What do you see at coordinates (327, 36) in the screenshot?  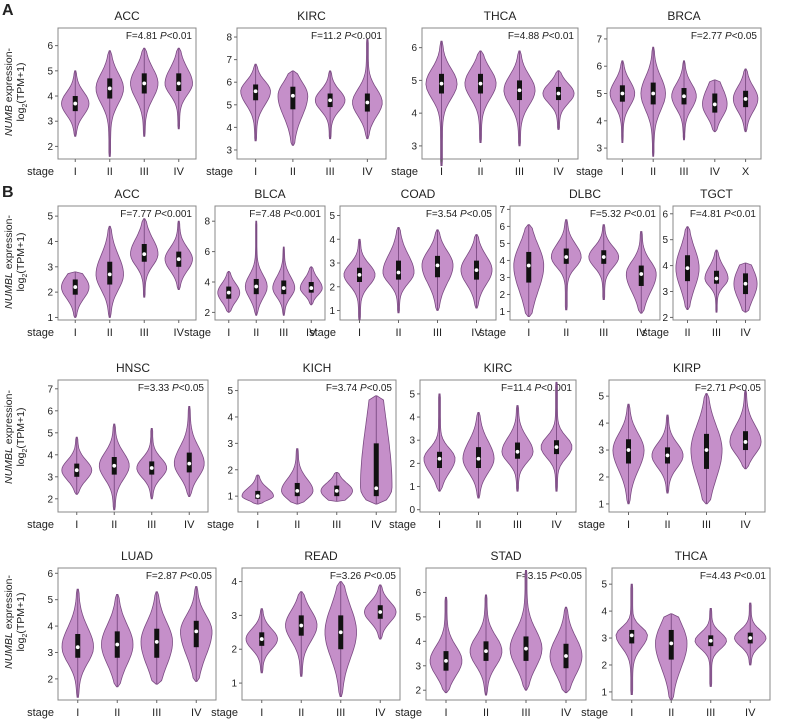 I see `f-statistic: F=11.2` at bounding box center [327, 36].